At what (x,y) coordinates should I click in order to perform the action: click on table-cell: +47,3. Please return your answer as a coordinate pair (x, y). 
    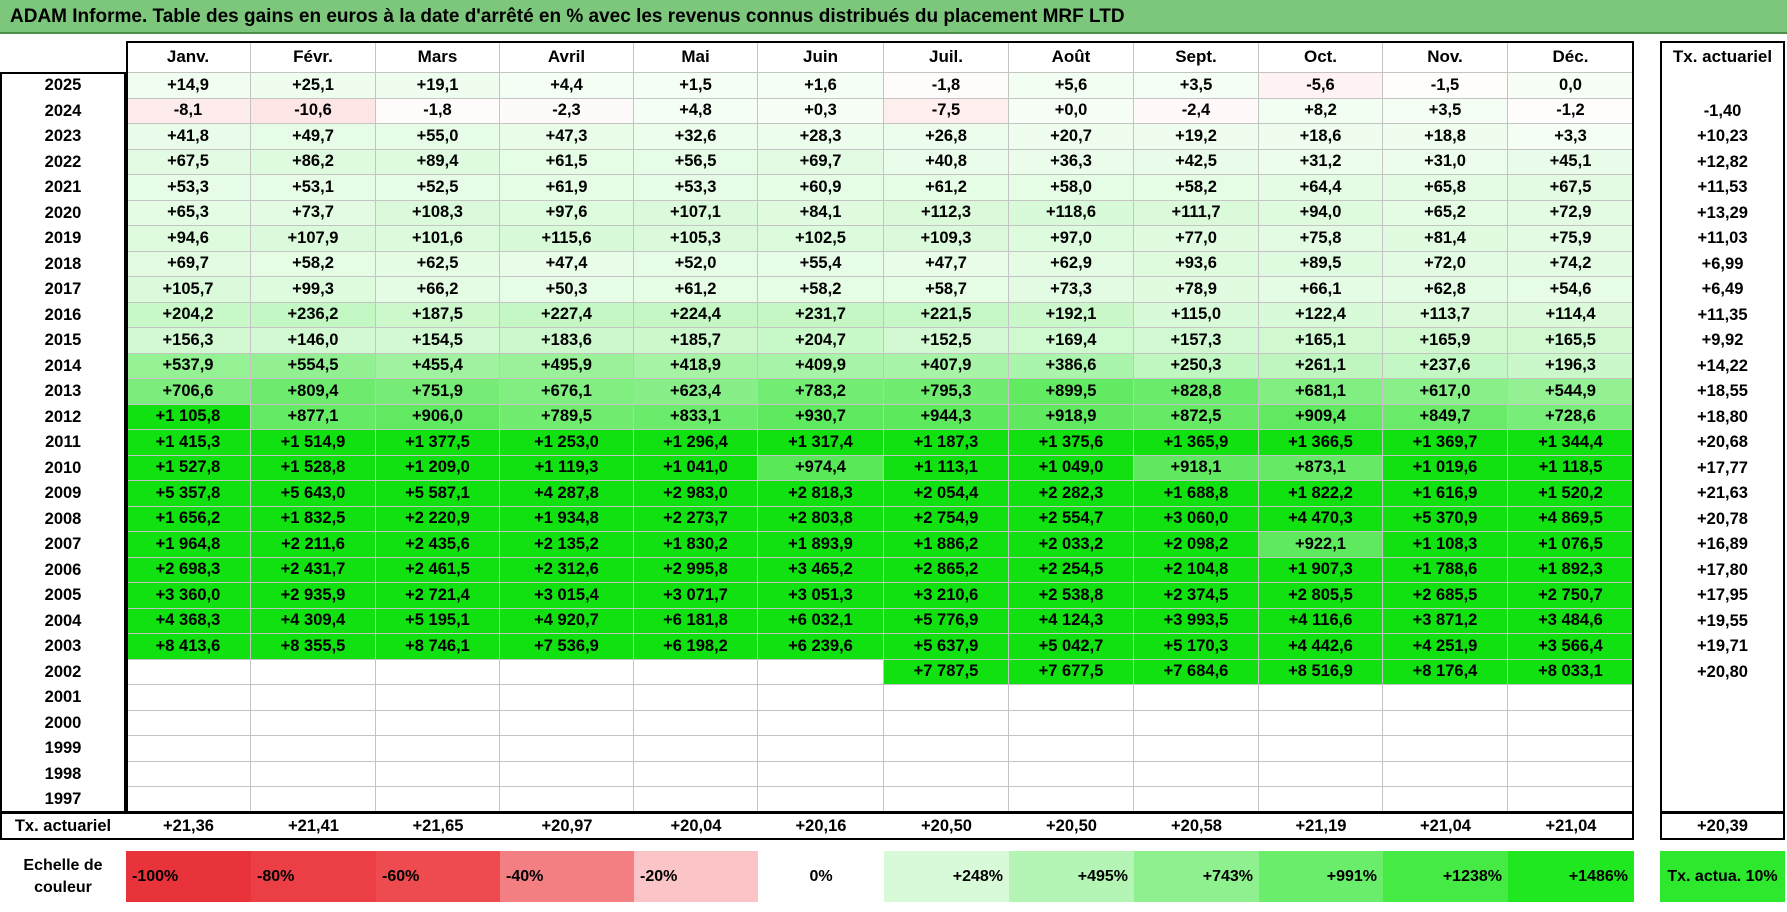
    Looking at the image, I should click on (567, 137).